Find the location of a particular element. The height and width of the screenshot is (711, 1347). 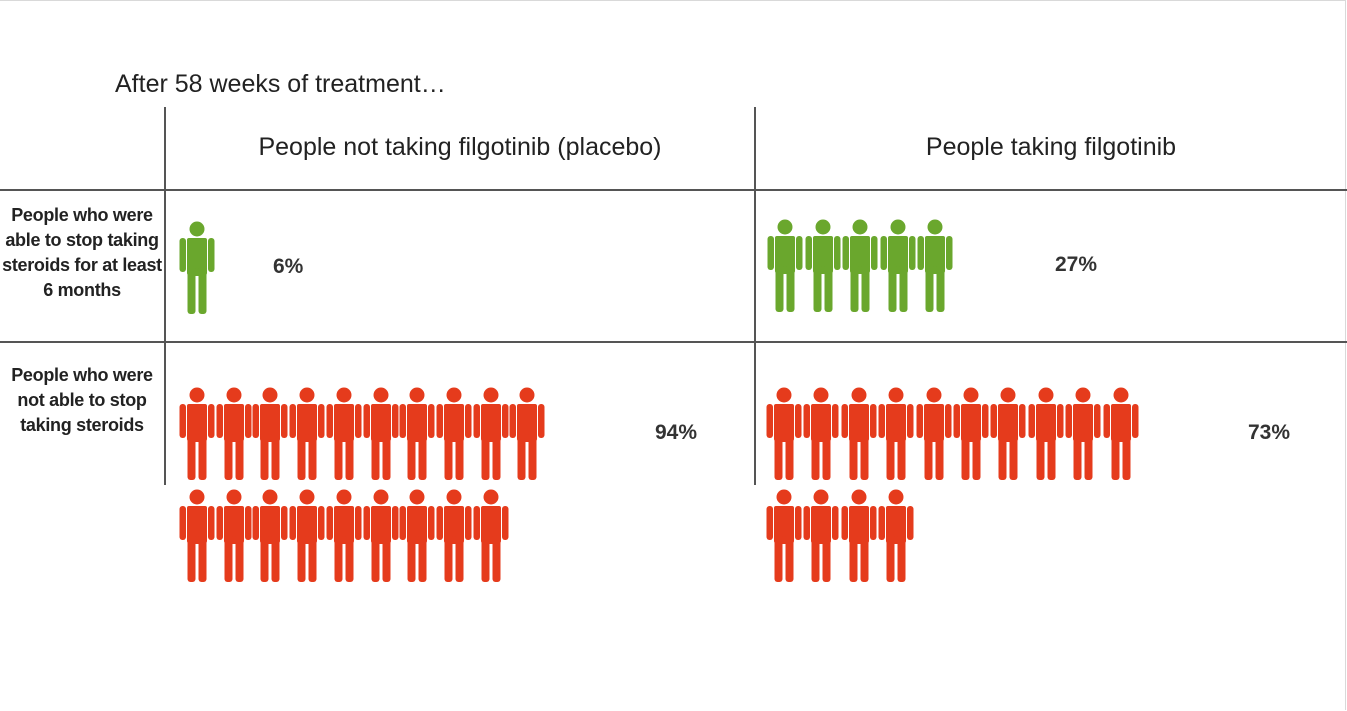

group-column-divider is located at coordinates (755, 296).